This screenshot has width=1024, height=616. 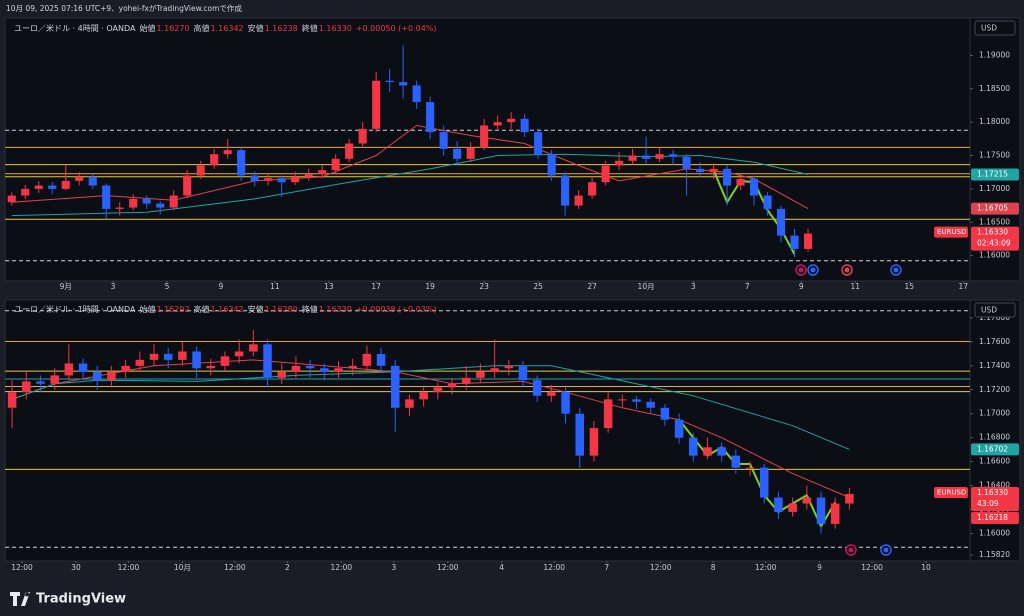 I want to click on ohlc-label: 終値, so click(x=310, y=309).